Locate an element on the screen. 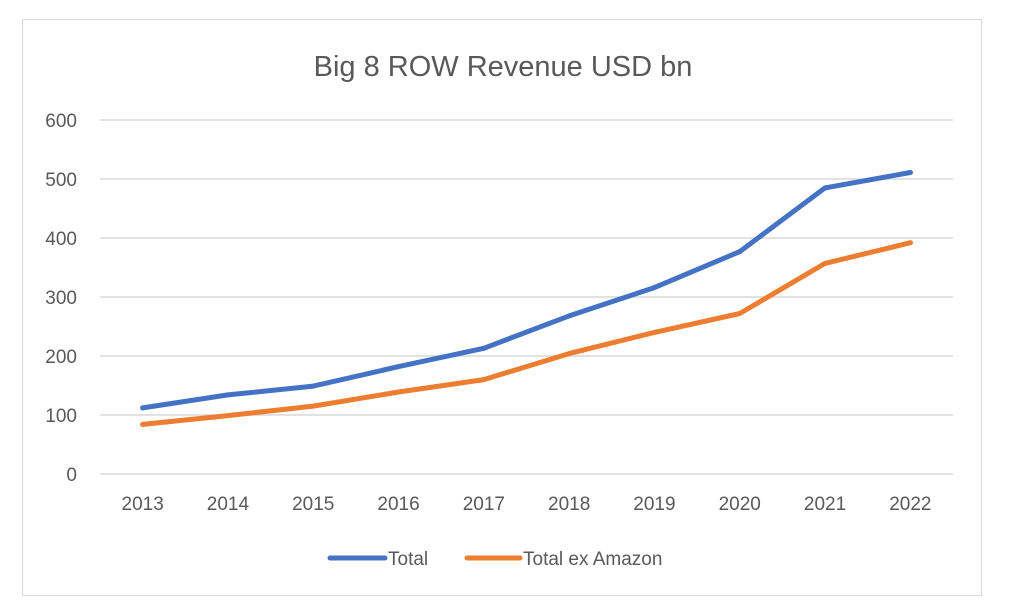  y-tick-label: 200 is located at coordinates (61, 357).